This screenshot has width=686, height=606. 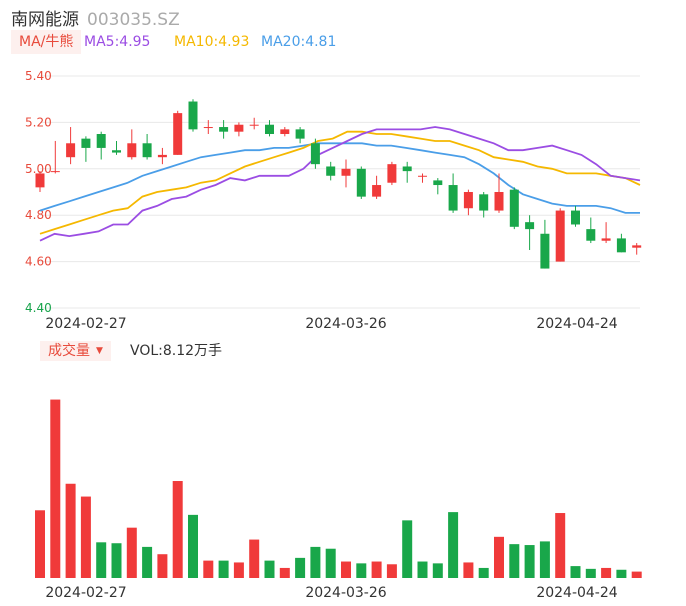 I want to click on ma20-line, so click(x=339, y=178).